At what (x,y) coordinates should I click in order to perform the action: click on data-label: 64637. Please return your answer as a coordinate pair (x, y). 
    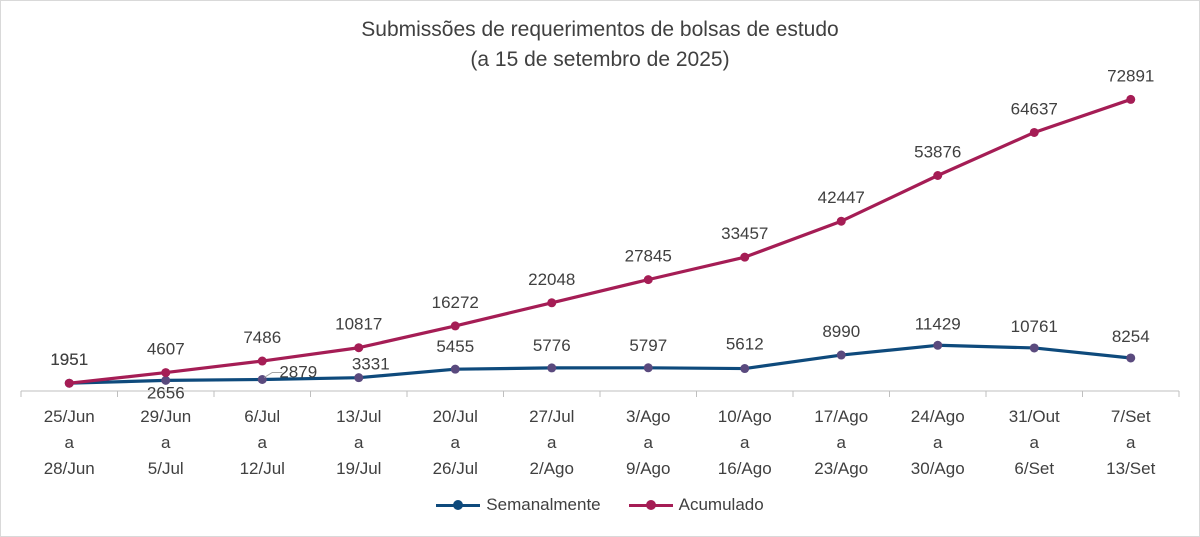
    Looking at the image, I should click on (1034, 108).